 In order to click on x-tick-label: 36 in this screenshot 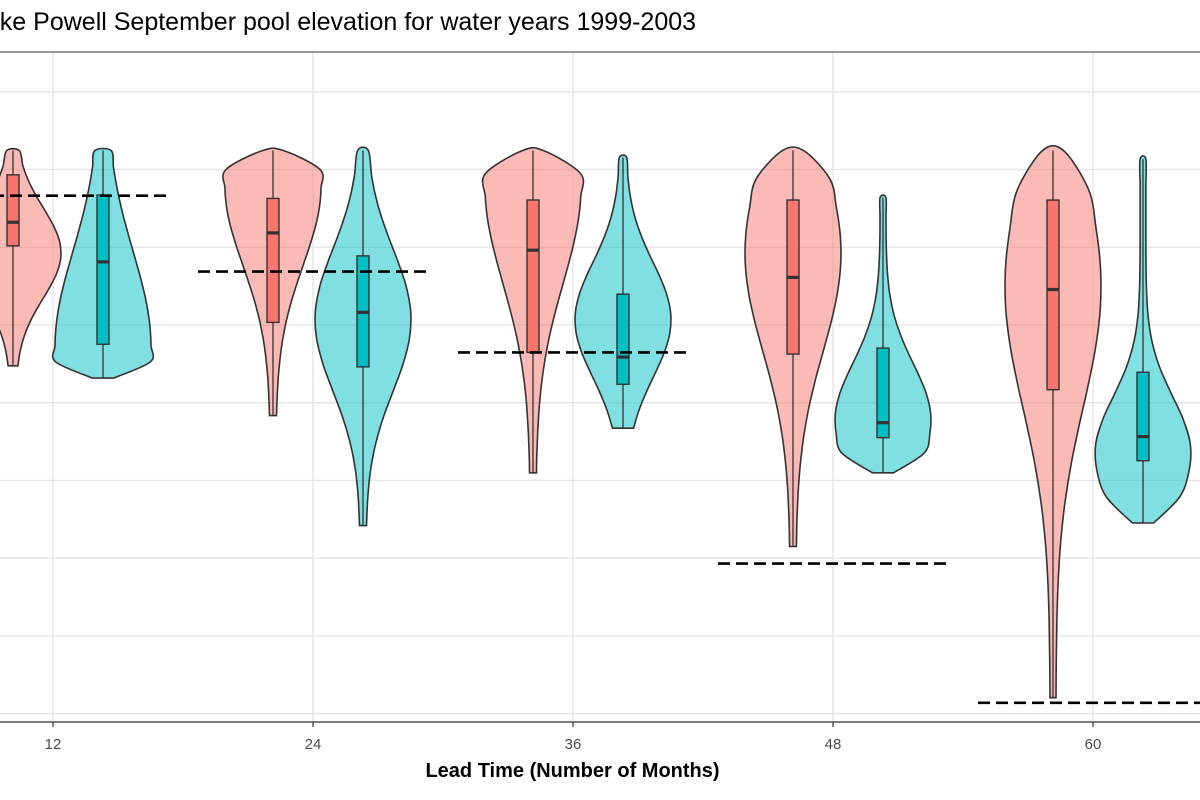, I will do `click(573, 744)`.